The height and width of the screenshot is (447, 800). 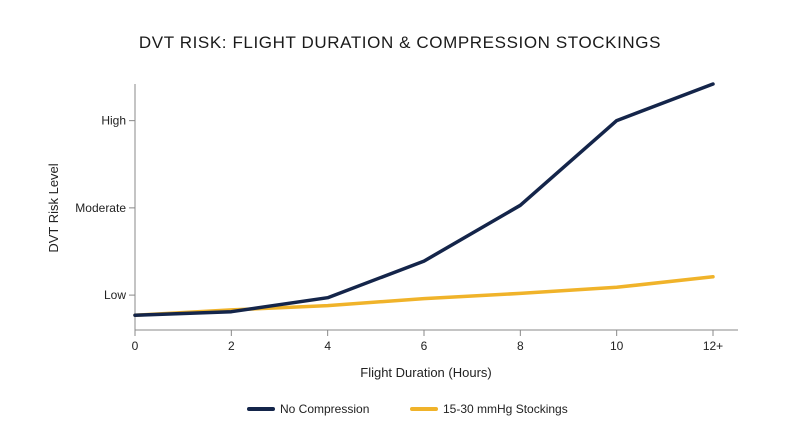 What do you see at coordinates (505, 409) in the screenshot?
I see `legend-label: 15-30 mmHg Stockings` at bounding box center [505, 409].